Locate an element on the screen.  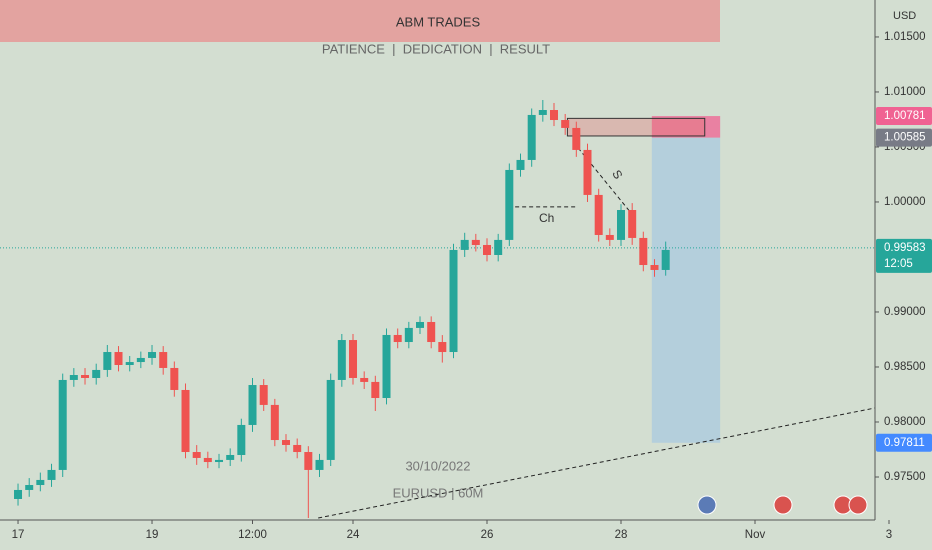
target-price-label-bg is located at coordinates (904, 442).